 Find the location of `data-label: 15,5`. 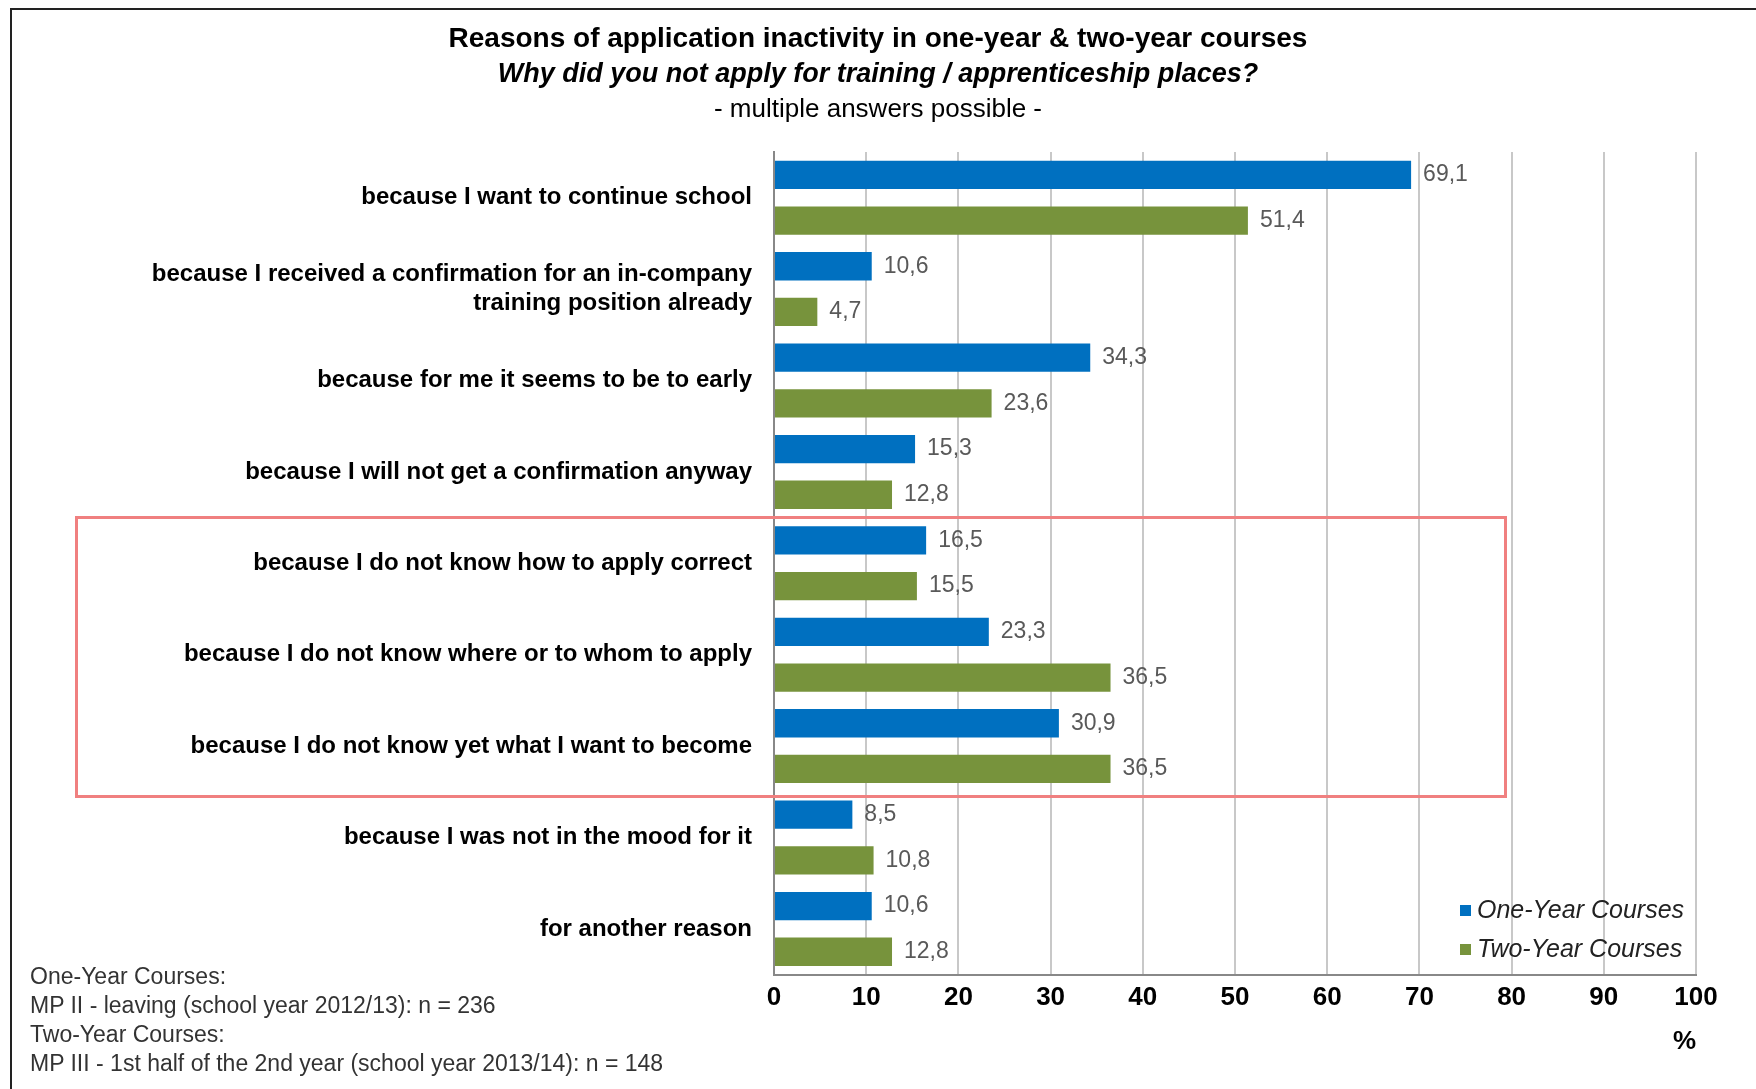

data-label: 15,5 is located at coordinates (951, 584).